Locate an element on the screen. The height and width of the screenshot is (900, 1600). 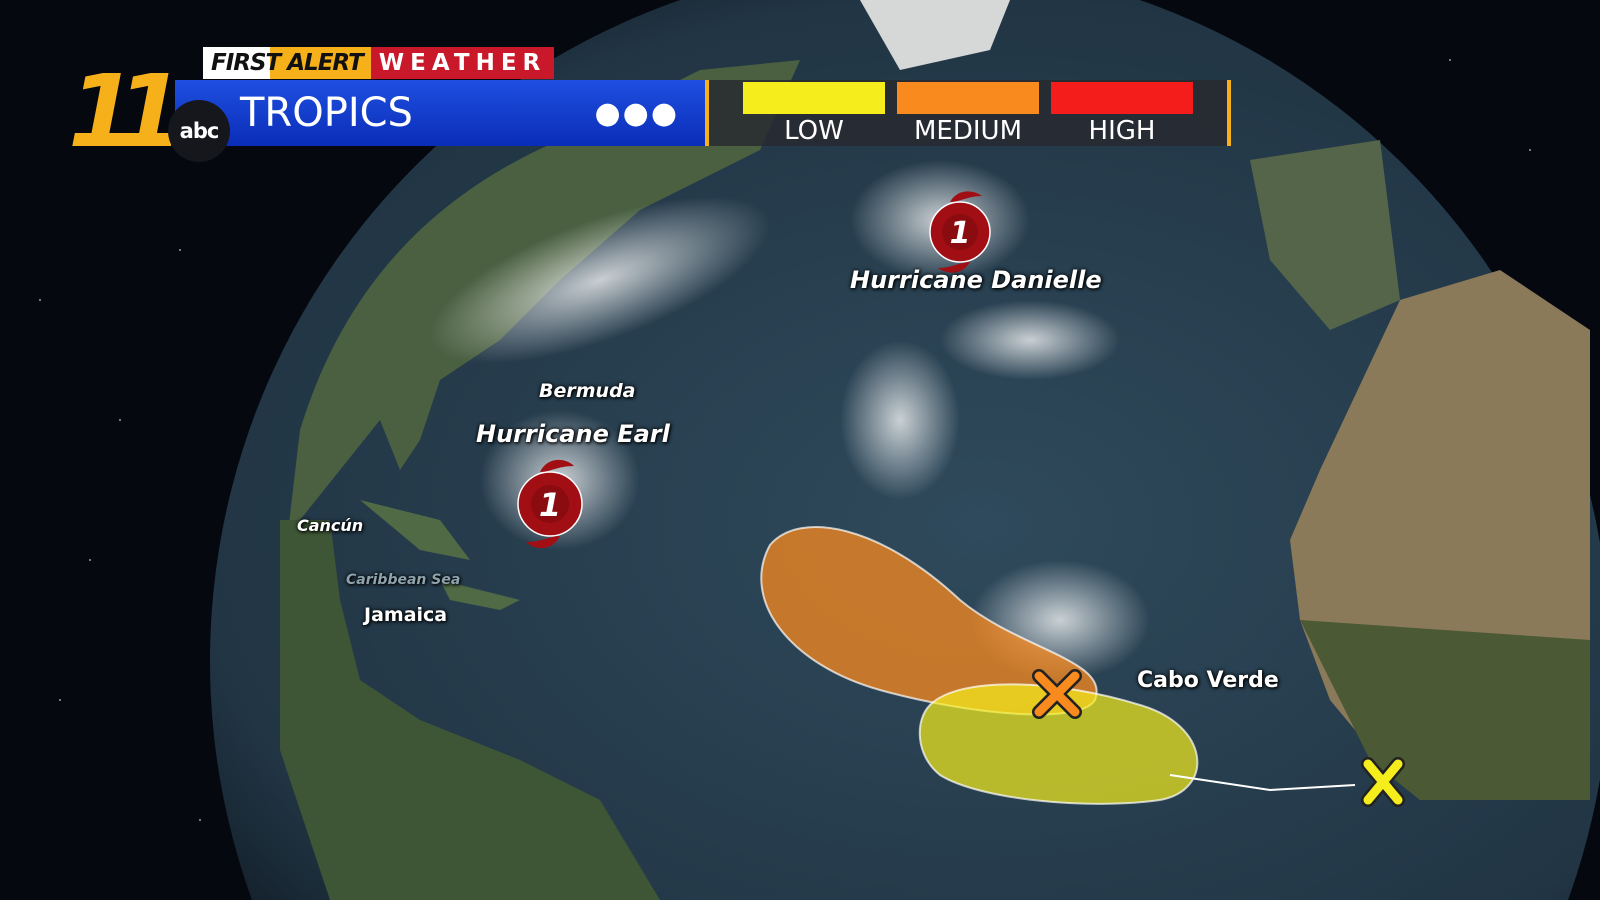
legend-label-medium: MEDIUM is located at coordinates (967, 131).